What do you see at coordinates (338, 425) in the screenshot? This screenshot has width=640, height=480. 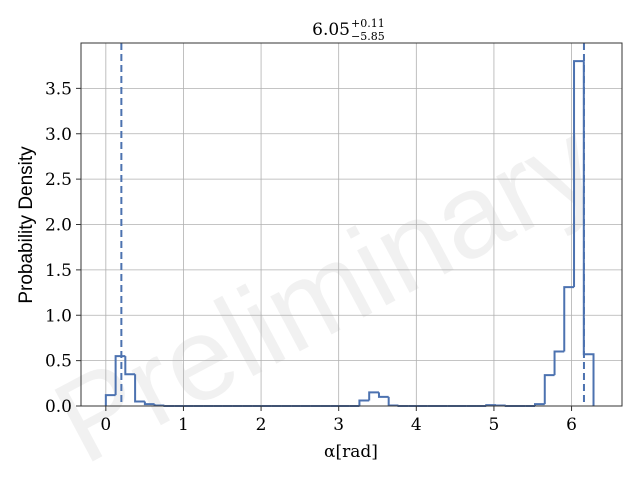 I see `x-tick-label: 3` at bounding box center [338, 425].